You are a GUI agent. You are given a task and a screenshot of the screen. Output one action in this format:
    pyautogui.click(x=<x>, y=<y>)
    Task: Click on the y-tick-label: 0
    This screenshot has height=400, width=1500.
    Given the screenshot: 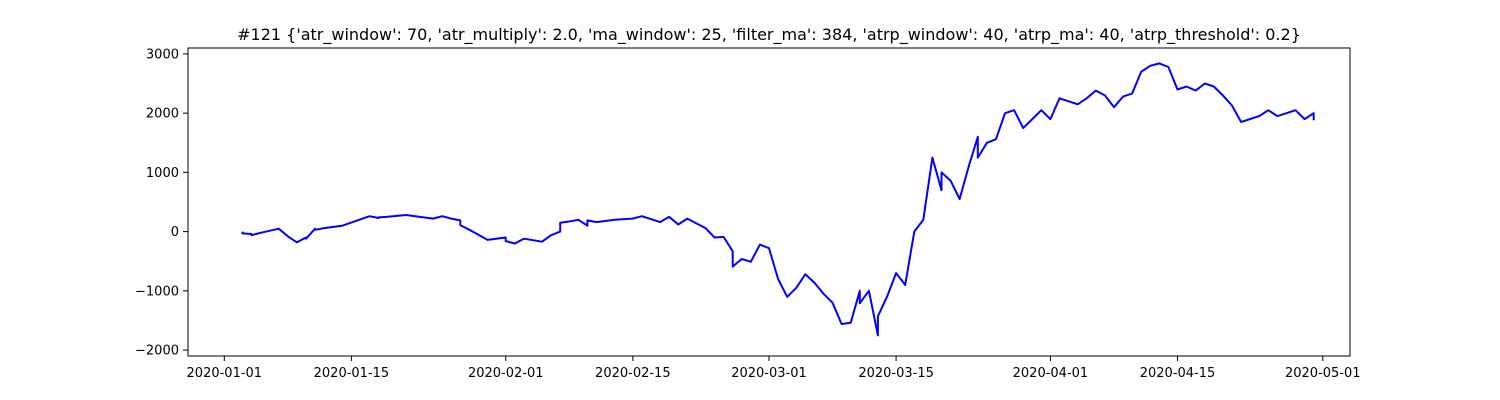 What is the action you would take?
    pyautogui.click(x=175, y=232)
    